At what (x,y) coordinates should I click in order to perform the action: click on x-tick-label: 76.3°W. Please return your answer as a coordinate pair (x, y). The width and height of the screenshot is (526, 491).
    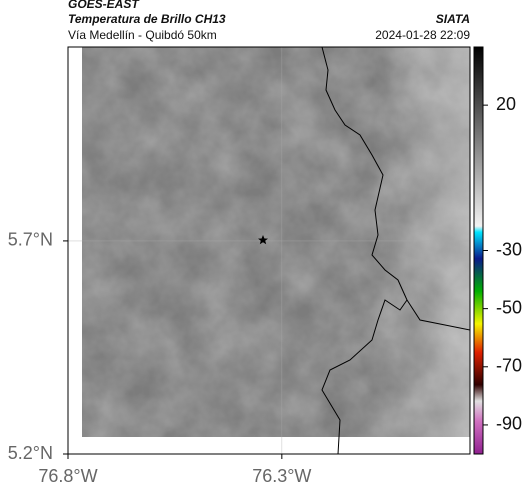
    Looking at the image, I should click on (281, 476).